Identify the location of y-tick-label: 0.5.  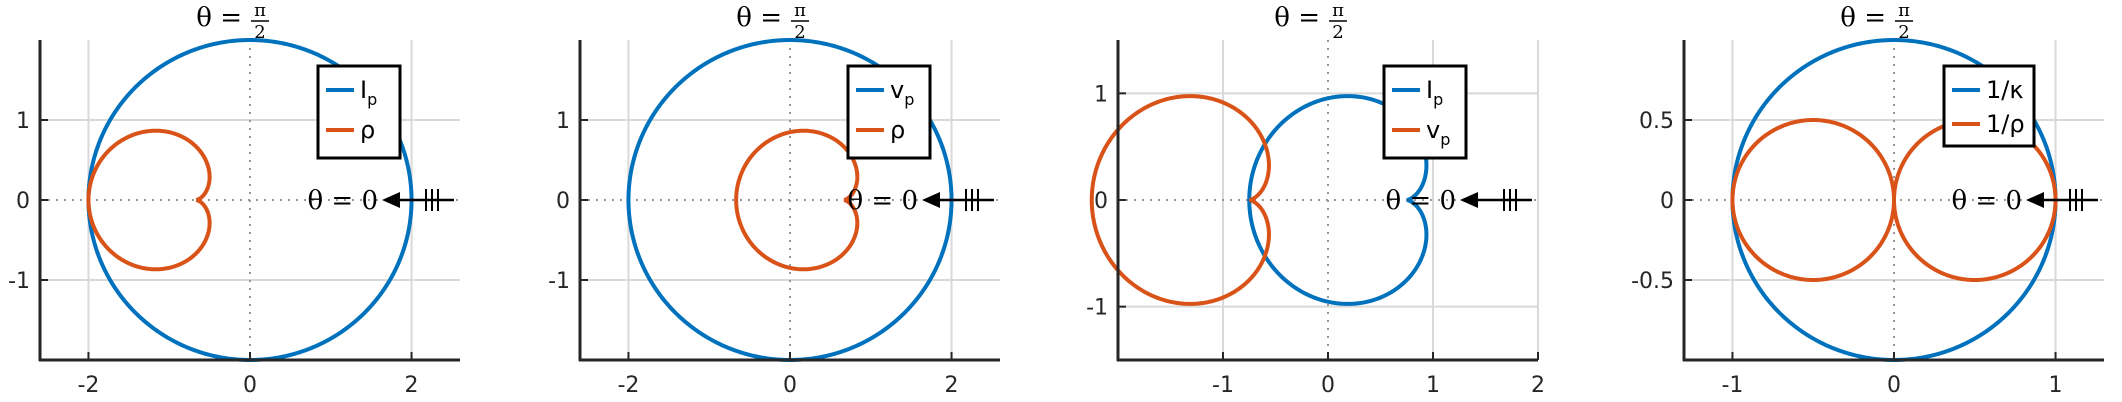
(1656, 121).